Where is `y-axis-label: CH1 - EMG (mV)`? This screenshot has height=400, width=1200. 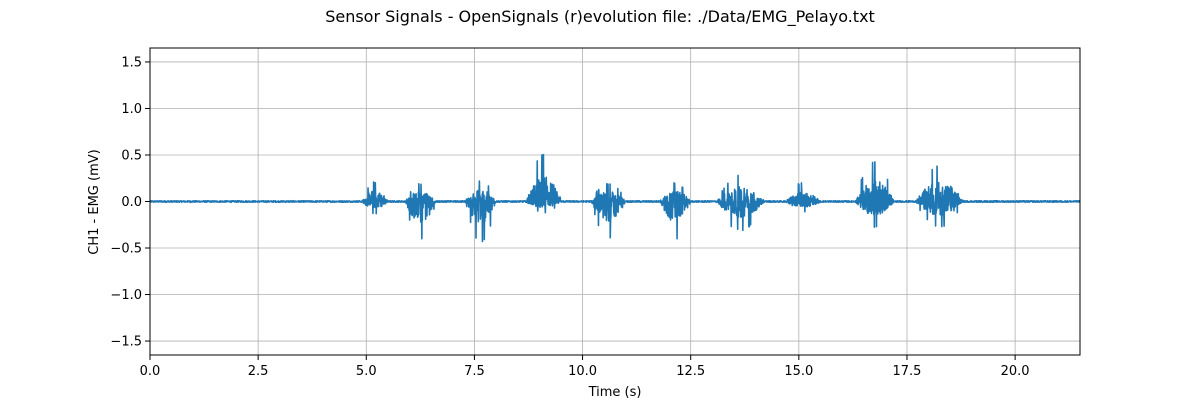 y-axis-label: CH1 - EMG (mV) is located at coordinates (94, 201).